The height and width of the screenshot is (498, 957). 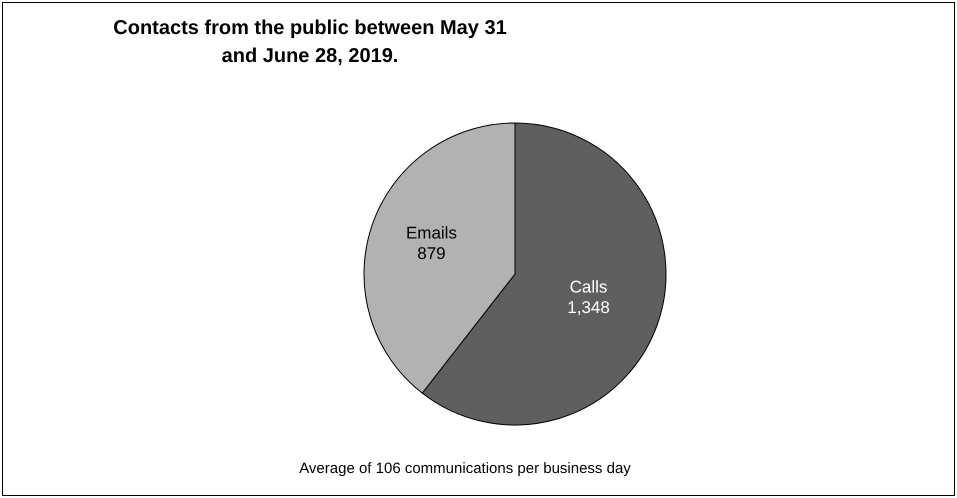 What do you see at coordinates (431, 233) in the screenshot?
I see `slice-label: Emails` at bounding box center [431, 233].